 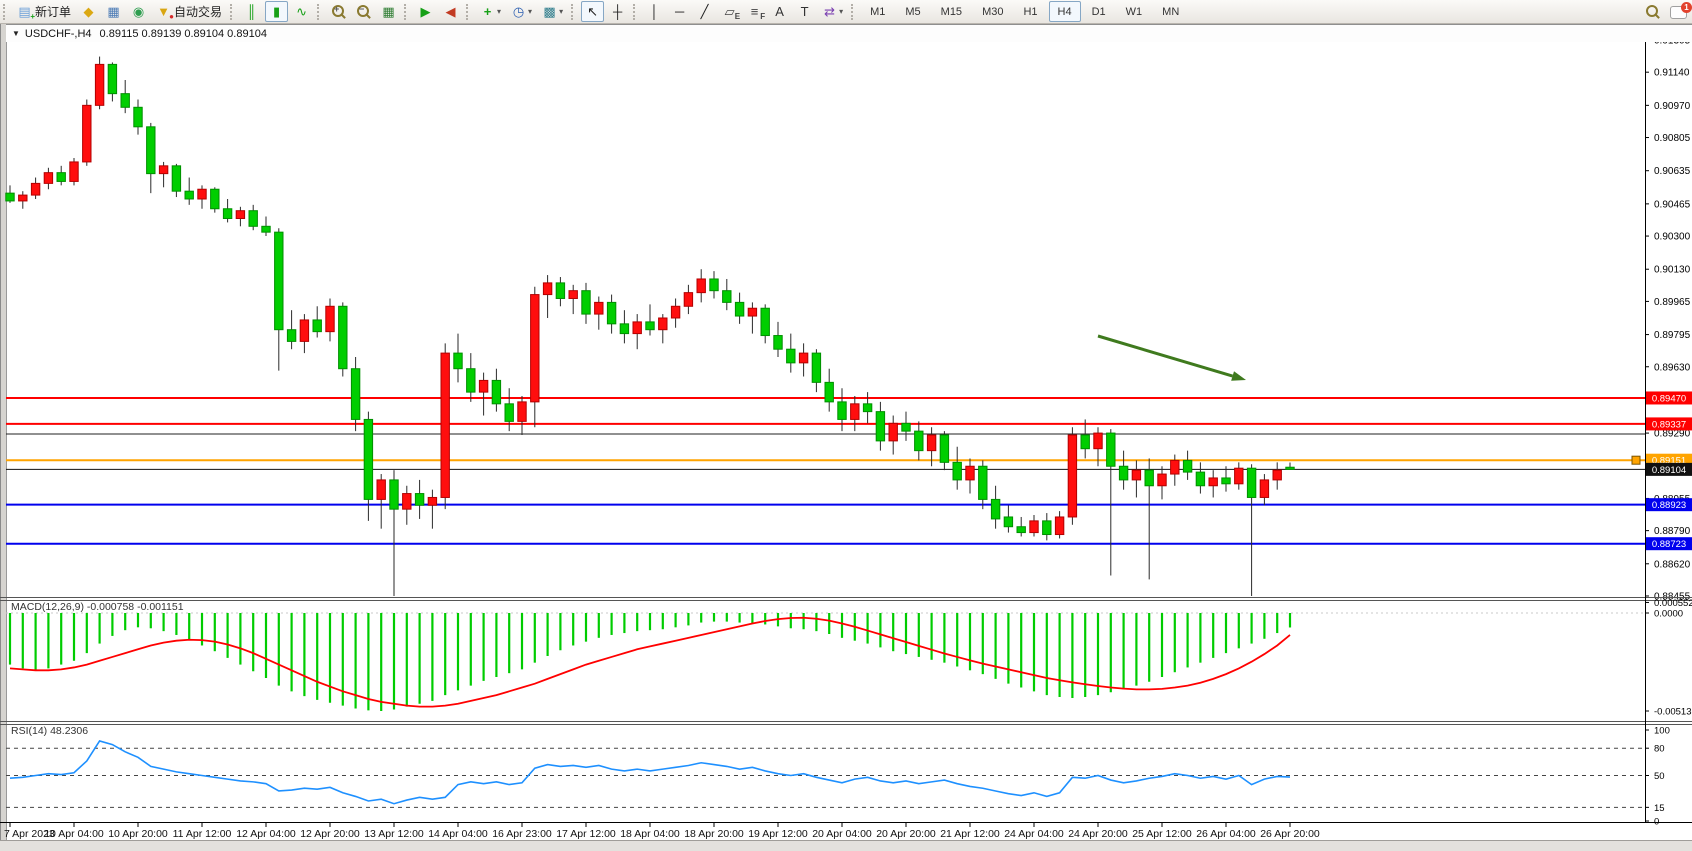 I want to click on crosshair-button: ┼, so click(x=617, y=11).